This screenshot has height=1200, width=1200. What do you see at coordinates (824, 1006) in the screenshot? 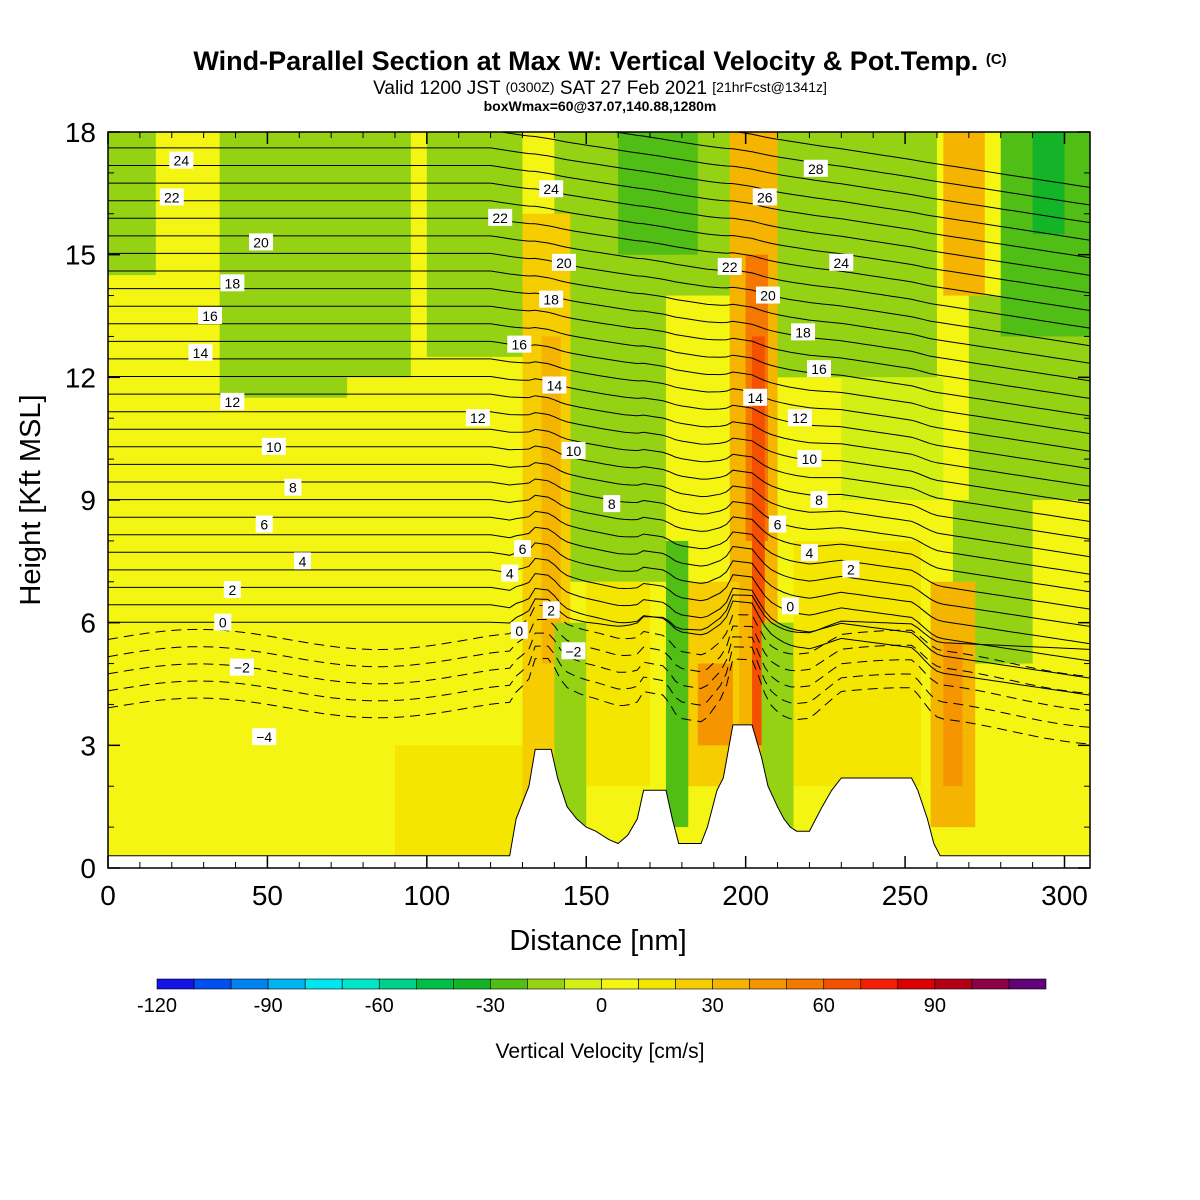
I see `colorbar-tick-label: 60` at bounding box center [824, 1006].